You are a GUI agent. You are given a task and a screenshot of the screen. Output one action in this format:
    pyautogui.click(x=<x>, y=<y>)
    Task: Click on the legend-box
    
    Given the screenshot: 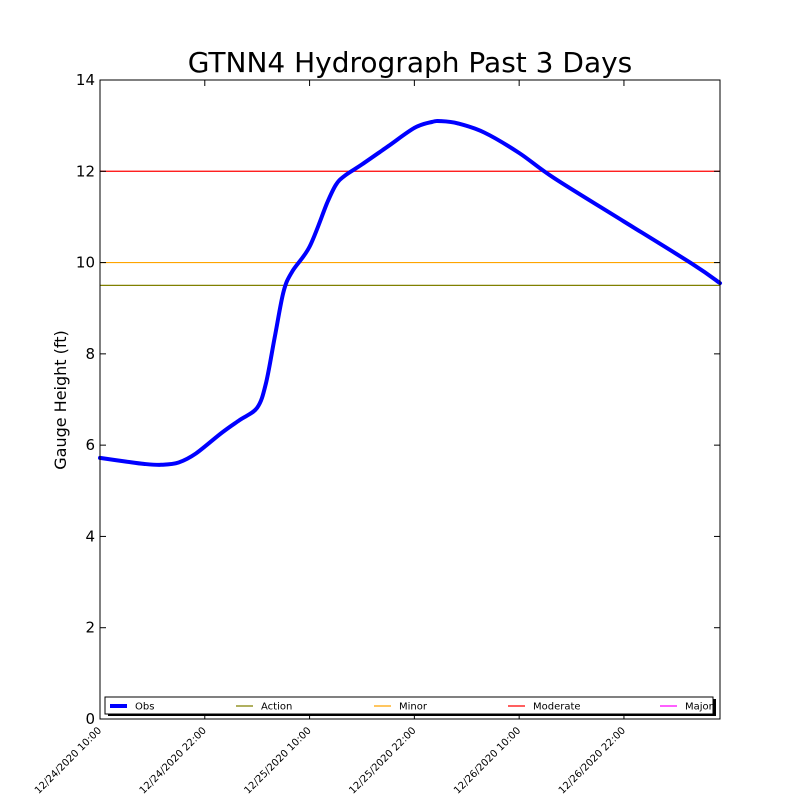 What is the action you would take?
    pyautogui.click(x=409, y=705)
    